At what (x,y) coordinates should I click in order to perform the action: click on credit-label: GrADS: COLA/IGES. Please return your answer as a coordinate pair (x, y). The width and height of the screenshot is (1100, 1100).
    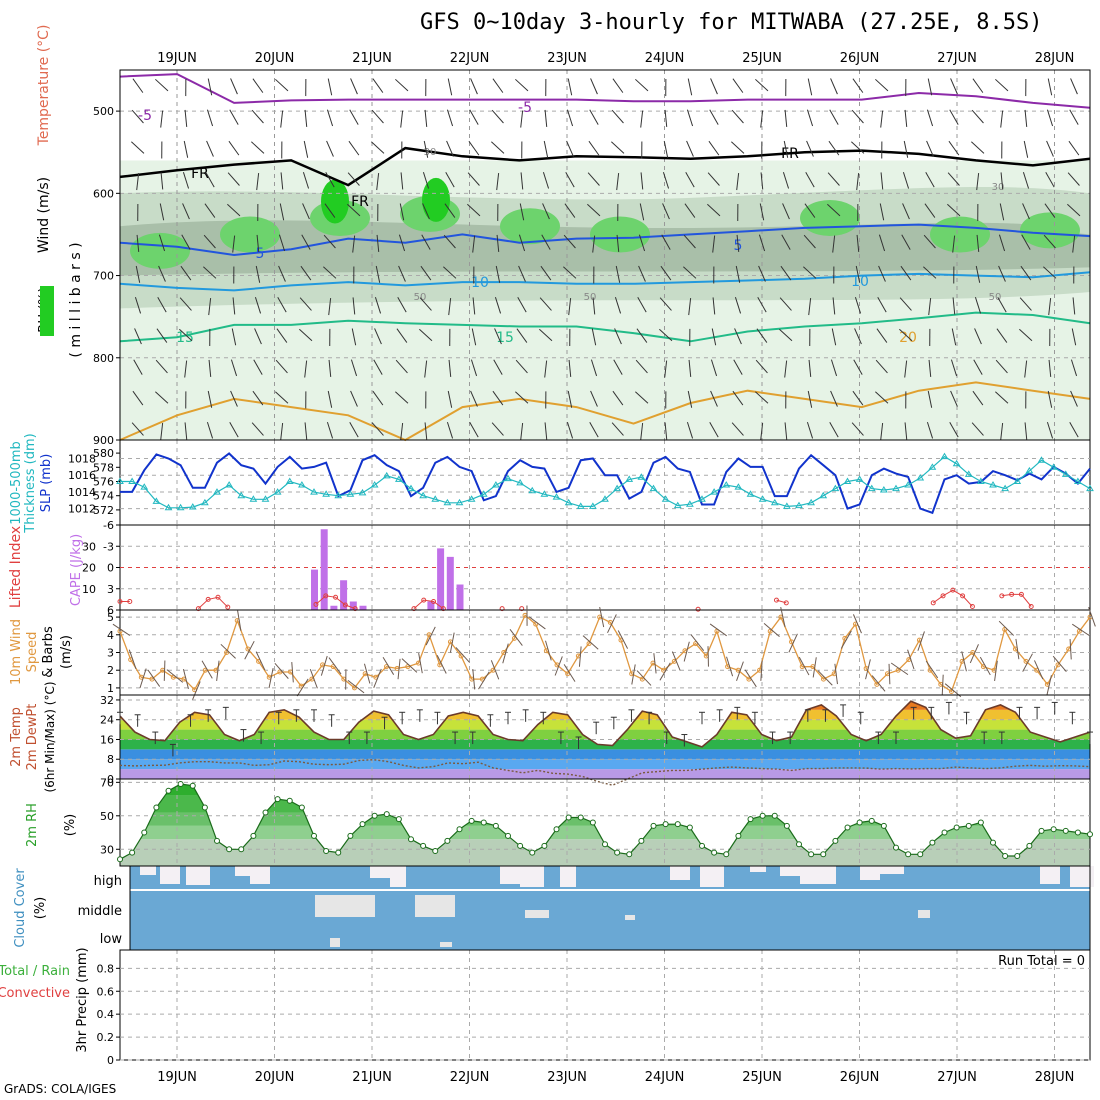
    Looking at the image, I should click on (60, 1089).